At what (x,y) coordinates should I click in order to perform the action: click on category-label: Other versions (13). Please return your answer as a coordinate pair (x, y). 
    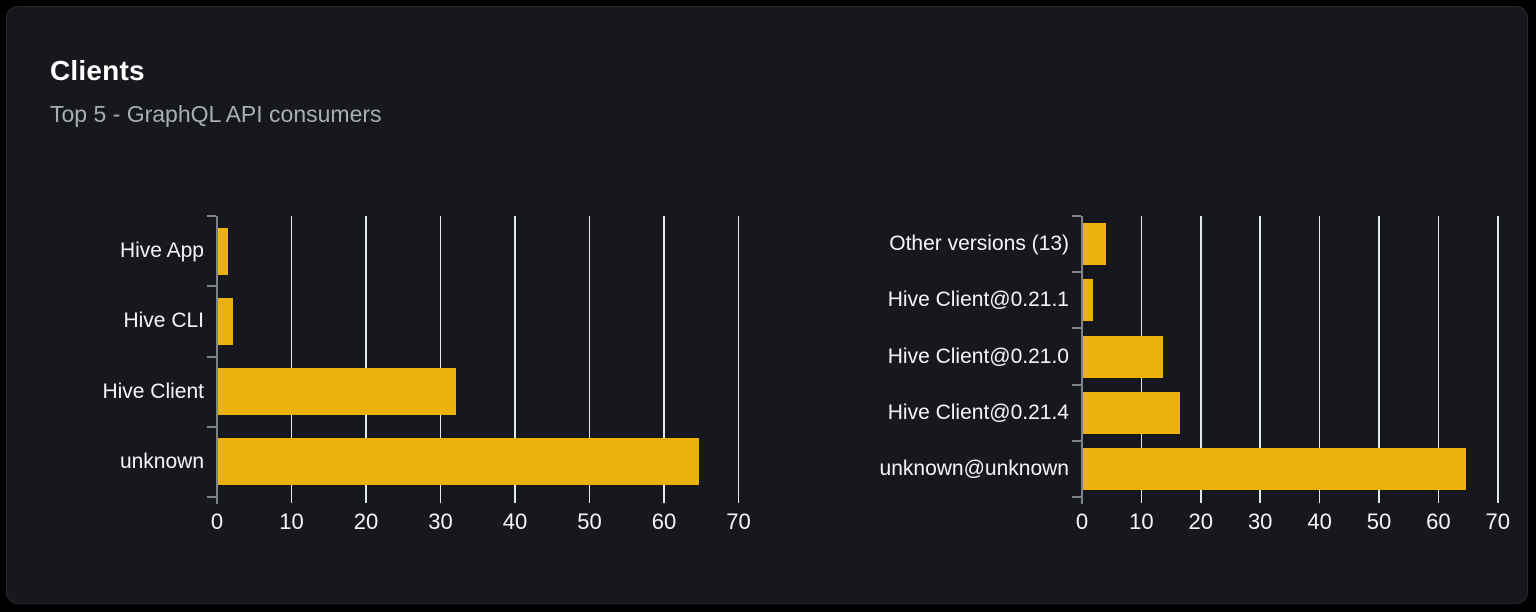
    Looking at the image, I should click on (979, 244).